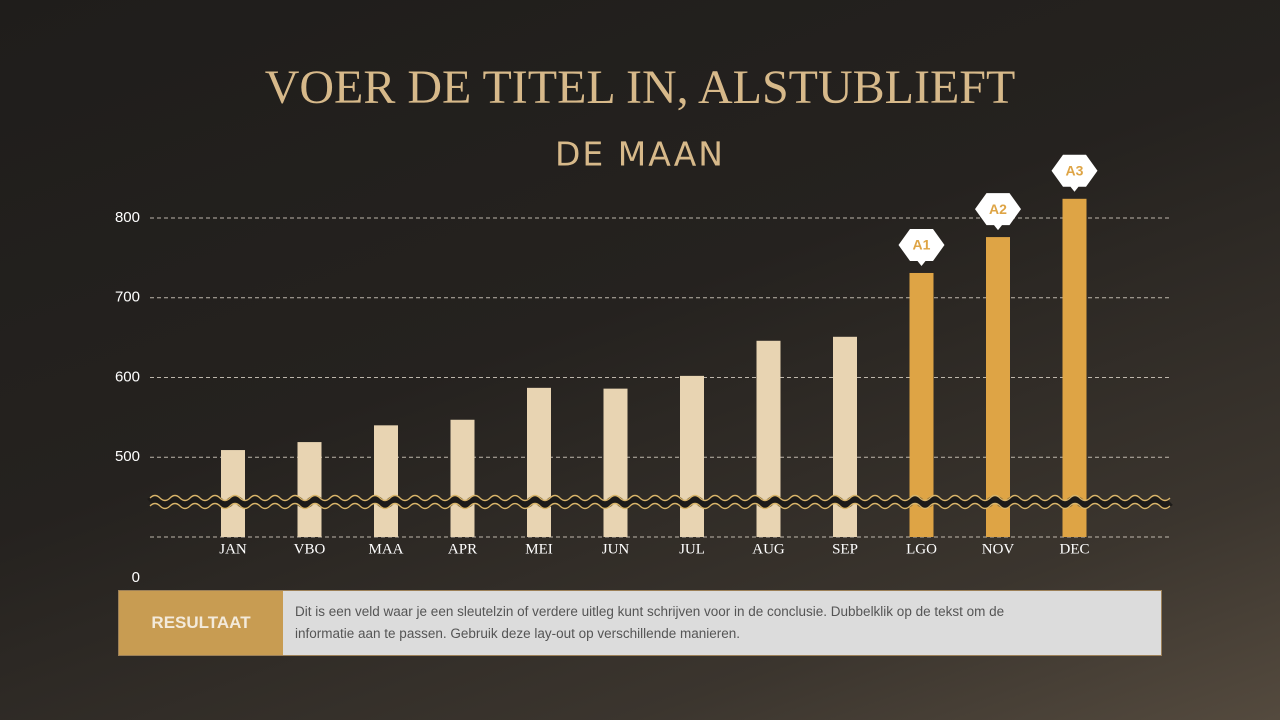 Image resolution: width=1280 pixels, height=720 pixels. Describe the element at coordinates (136, 577) in the screenshot. I see `y-tick-label: 0` at that location.